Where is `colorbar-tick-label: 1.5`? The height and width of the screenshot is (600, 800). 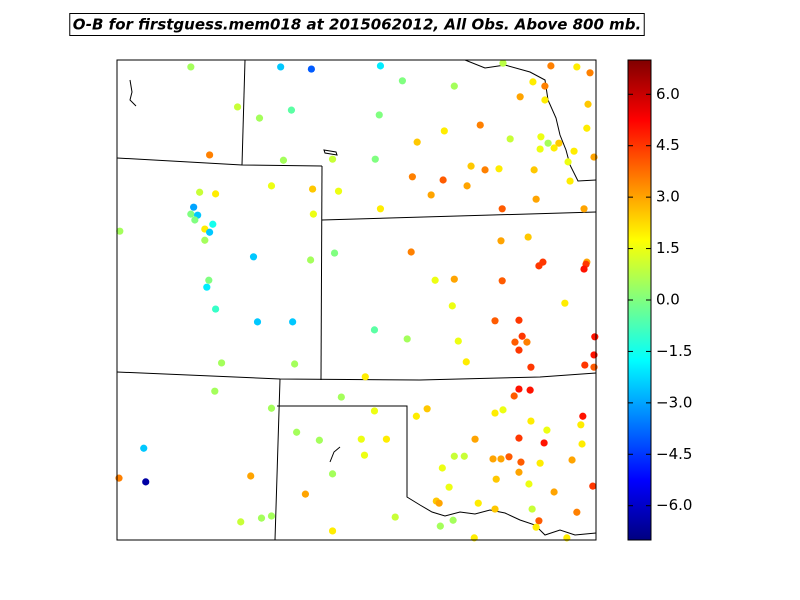
colorbar-tick-label: 1.5 is located at coordinates (668, 248).